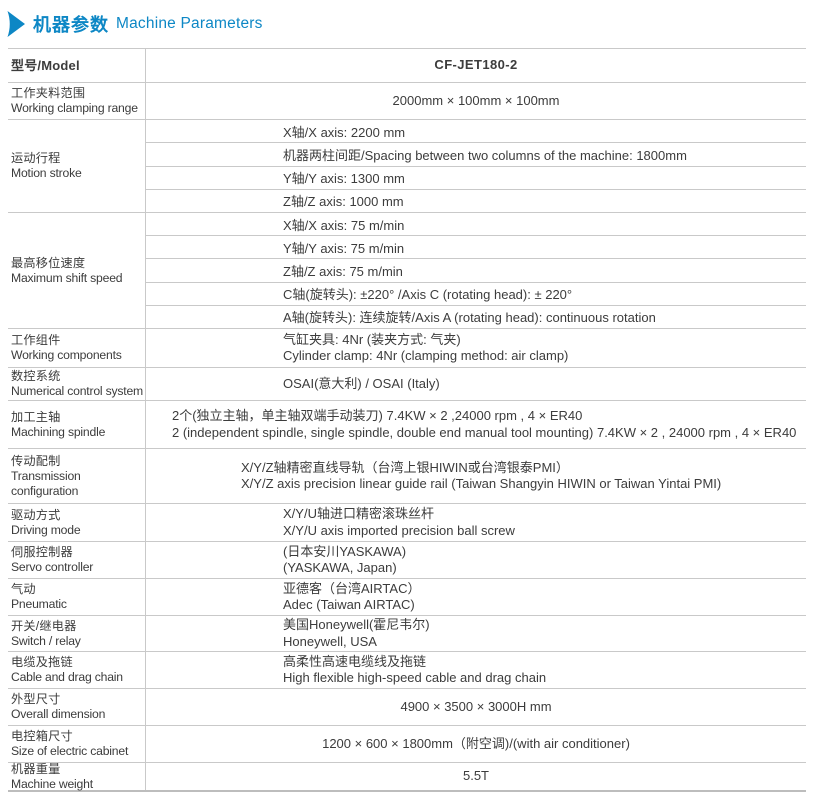 The image size is (820, 801). I want to click on row-label-zh: 机器重量, so click(36, 768).